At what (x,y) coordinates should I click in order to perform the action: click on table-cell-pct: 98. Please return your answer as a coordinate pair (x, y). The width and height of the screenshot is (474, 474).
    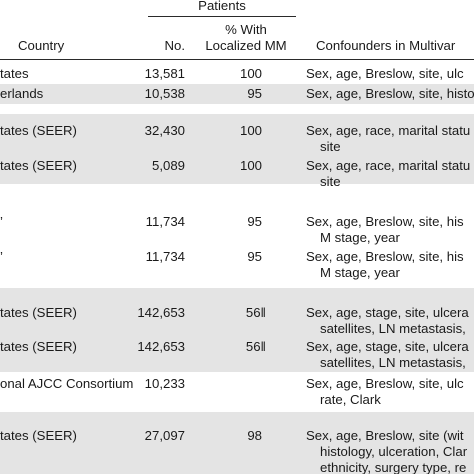
    Looking at the image, I should click on (254, 435).